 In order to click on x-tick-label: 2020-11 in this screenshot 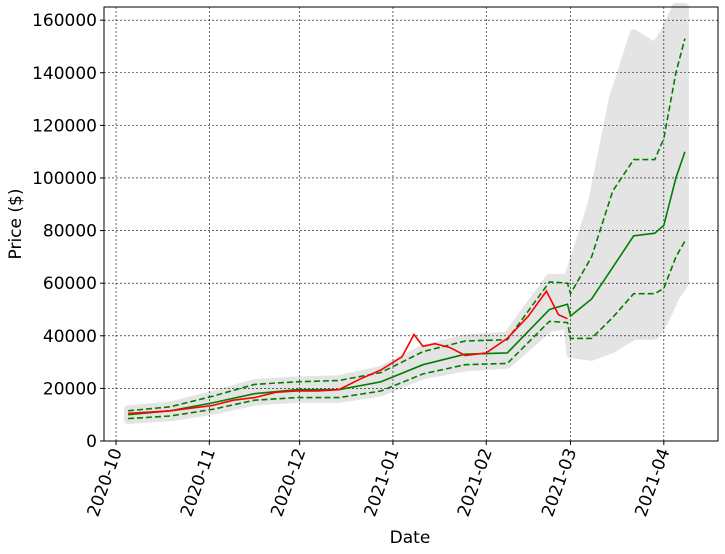, I will do `click(198, 483)`.